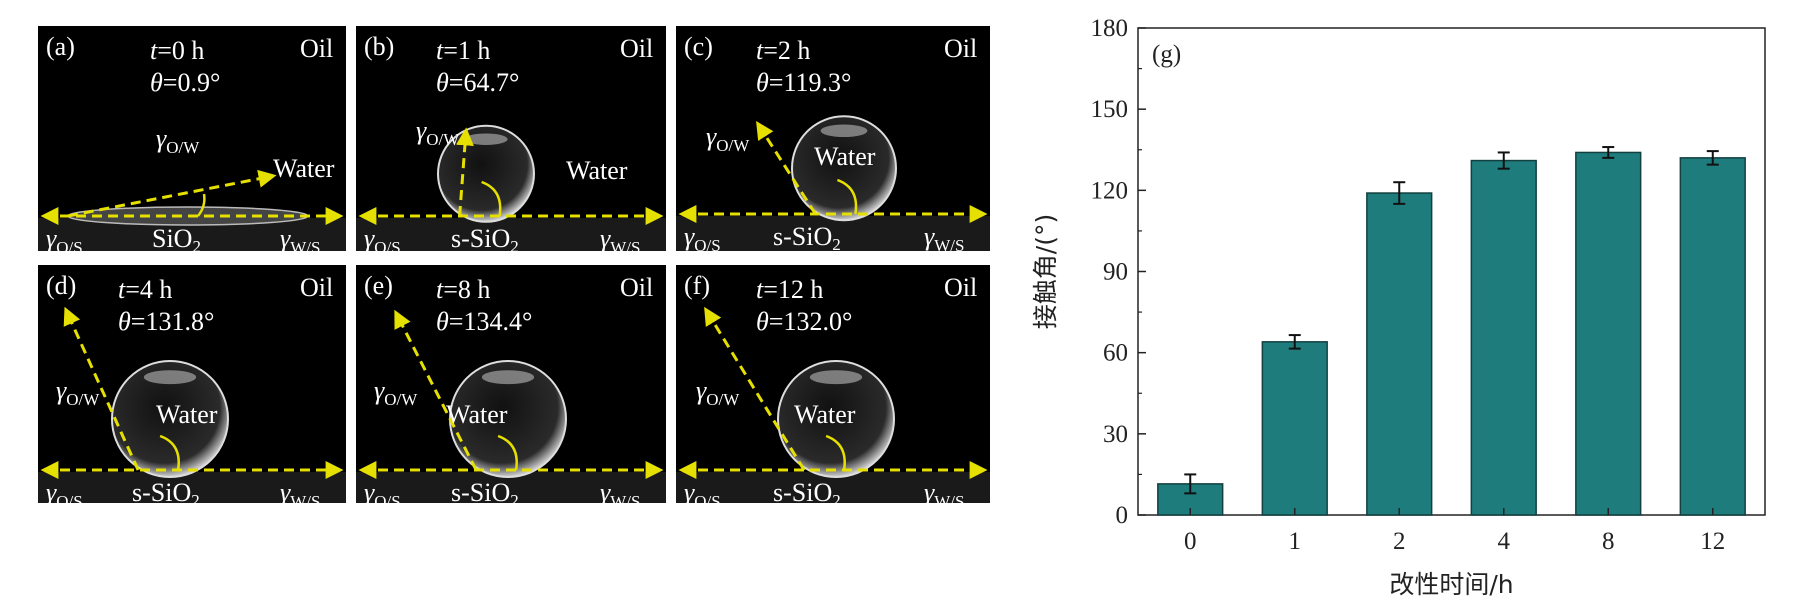  Describe the element at coordinates (1451, 584) in the screenshot. I see `x-axis-title: 改性时间/h` at that location.